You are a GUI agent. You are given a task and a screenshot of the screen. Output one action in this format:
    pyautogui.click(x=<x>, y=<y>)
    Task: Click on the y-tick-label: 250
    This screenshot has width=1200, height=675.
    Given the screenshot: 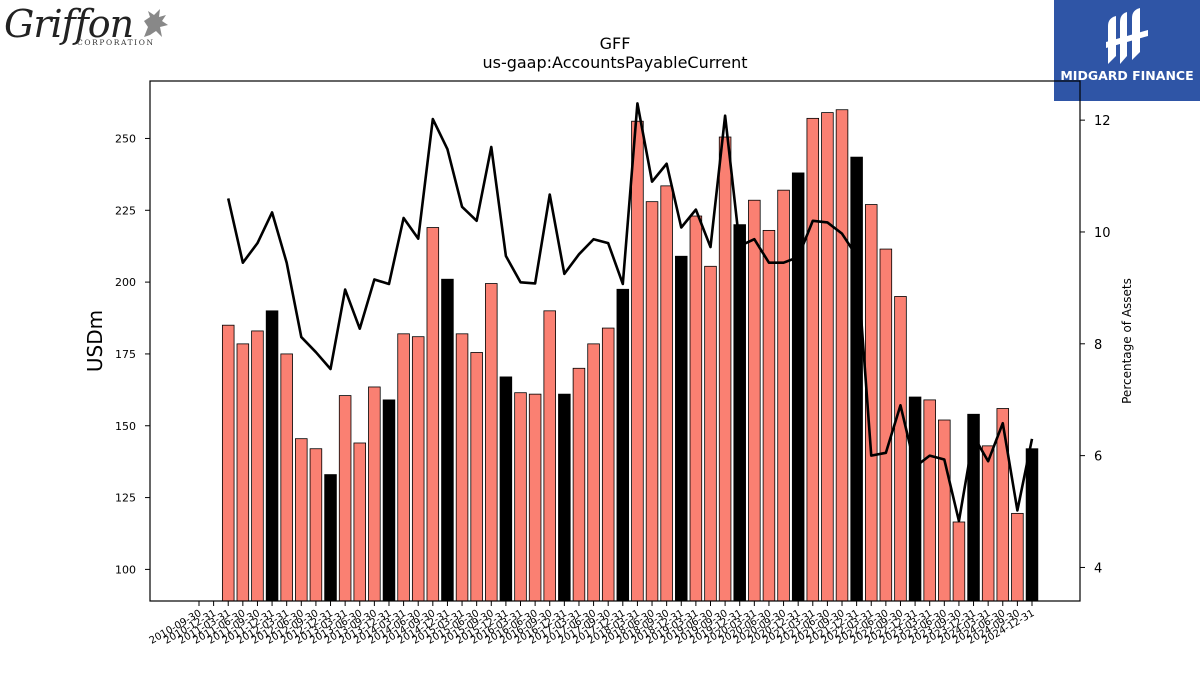 What is the action you would take?
    pyautogui.click(x=125, y=138)
    